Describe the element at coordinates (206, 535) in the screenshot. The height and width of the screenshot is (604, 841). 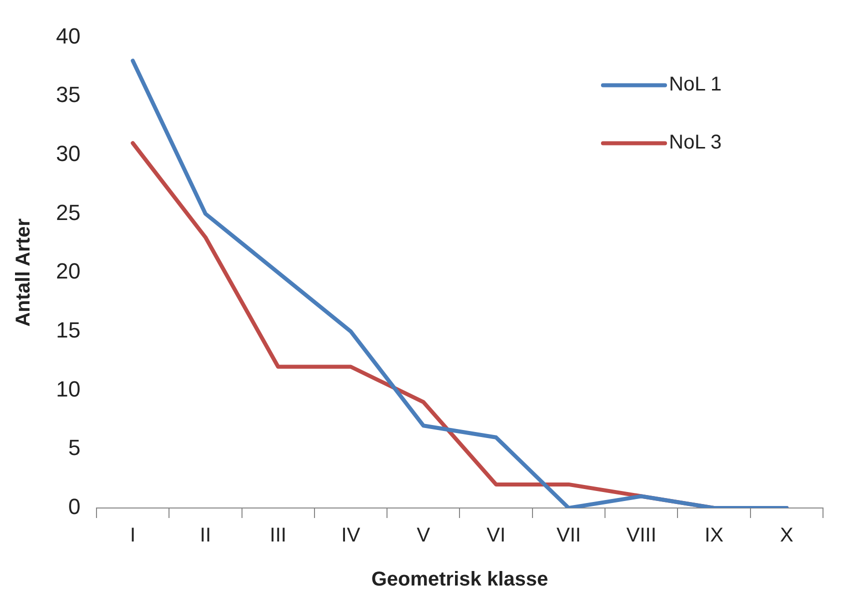
I see `x-tick-label: II` at that location.